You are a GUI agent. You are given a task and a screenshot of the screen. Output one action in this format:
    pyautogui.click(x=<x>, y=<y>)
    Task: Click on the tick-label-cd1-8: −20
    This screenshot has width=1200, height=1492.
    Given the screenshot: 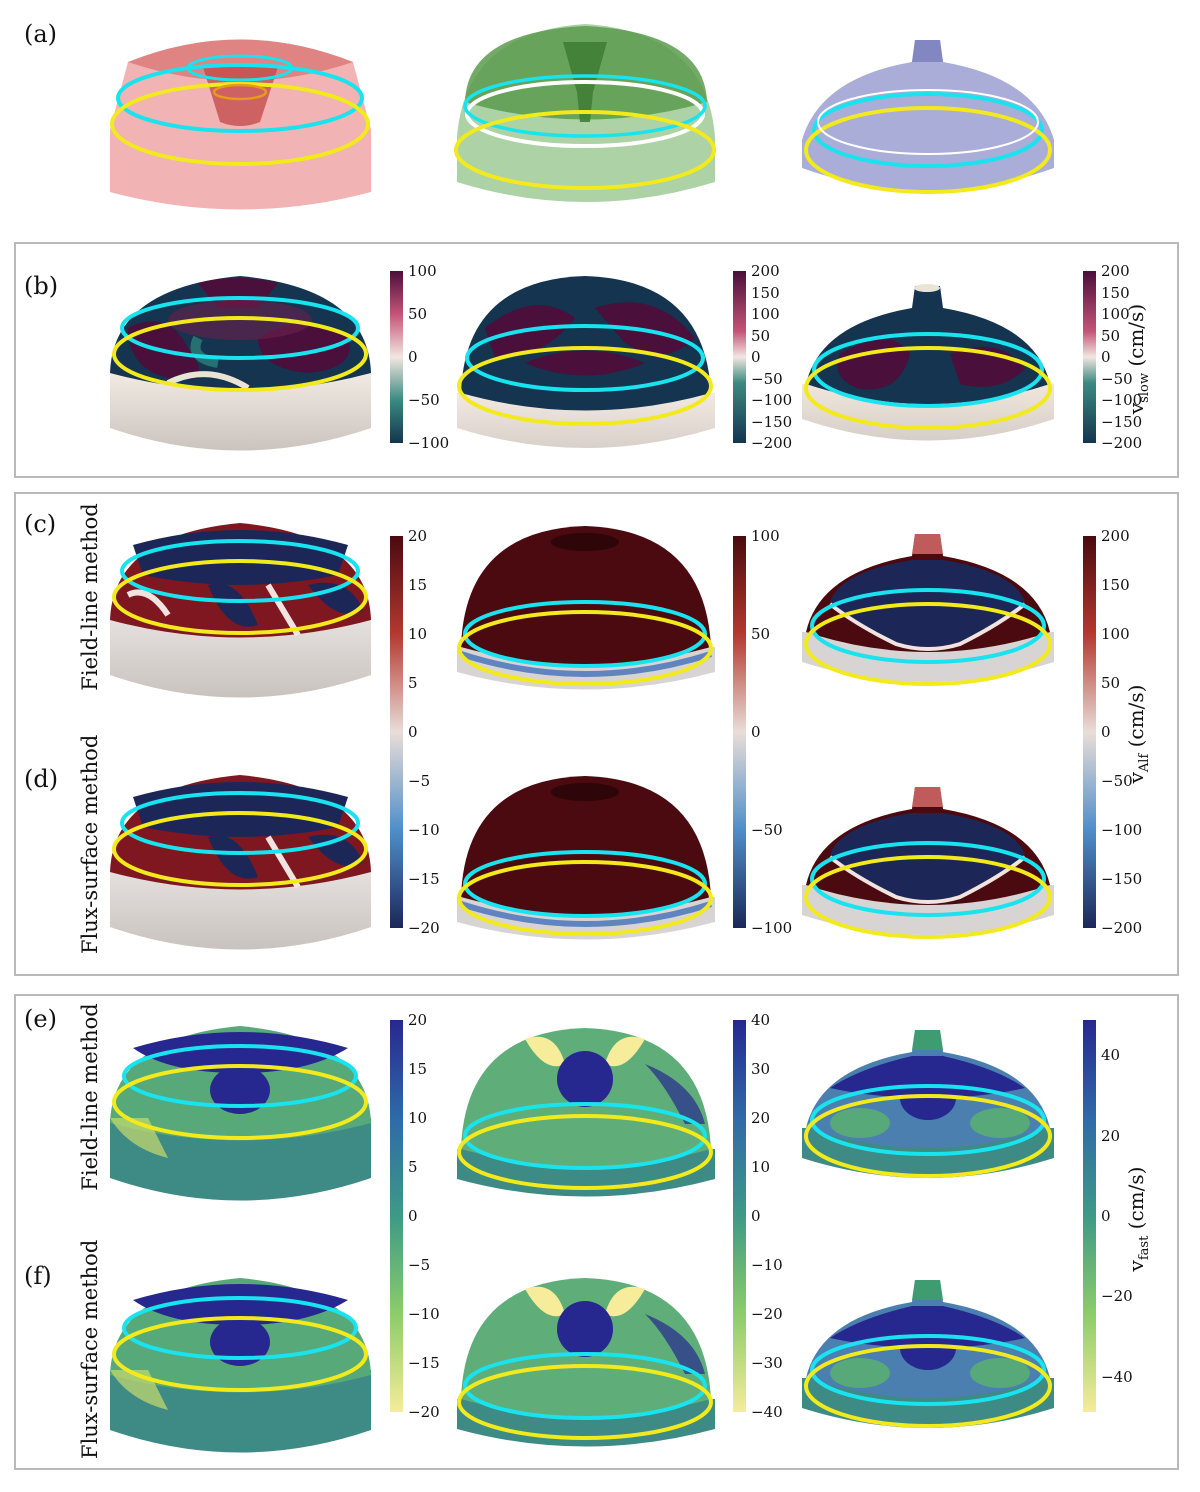 What is the action you would take?
    pyautogui.click(x=424, y=928)
    